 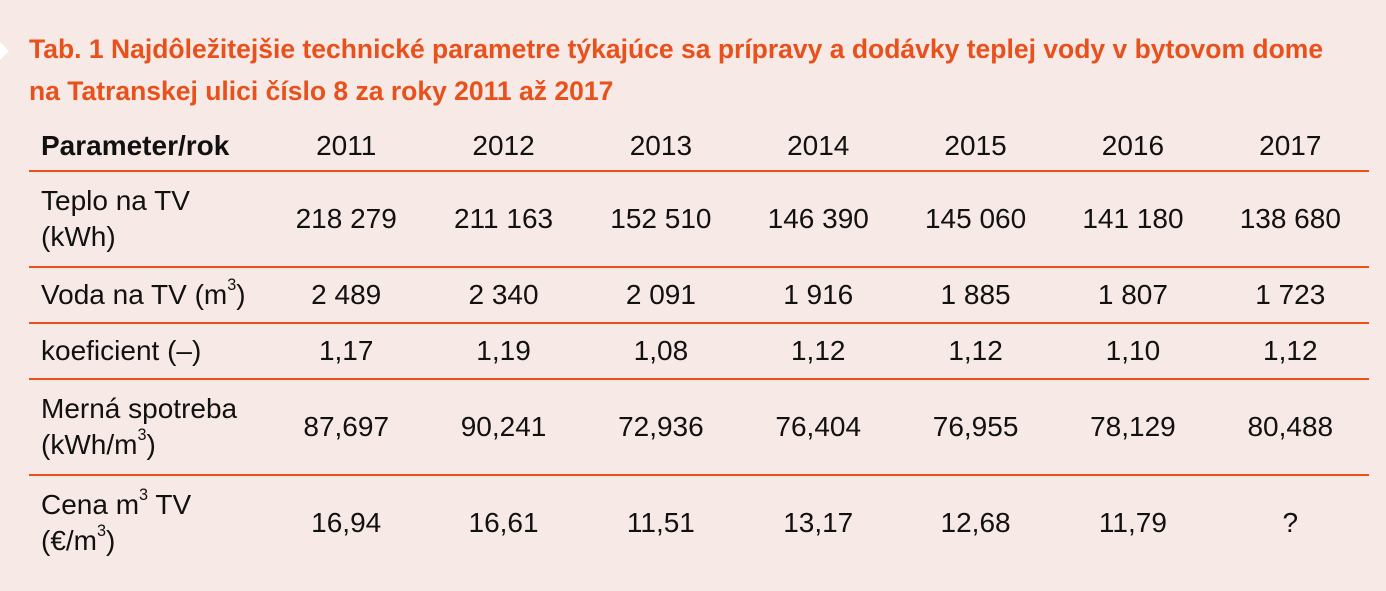 I want to click on table-cell: 90,241, so click(x=503, y=426).